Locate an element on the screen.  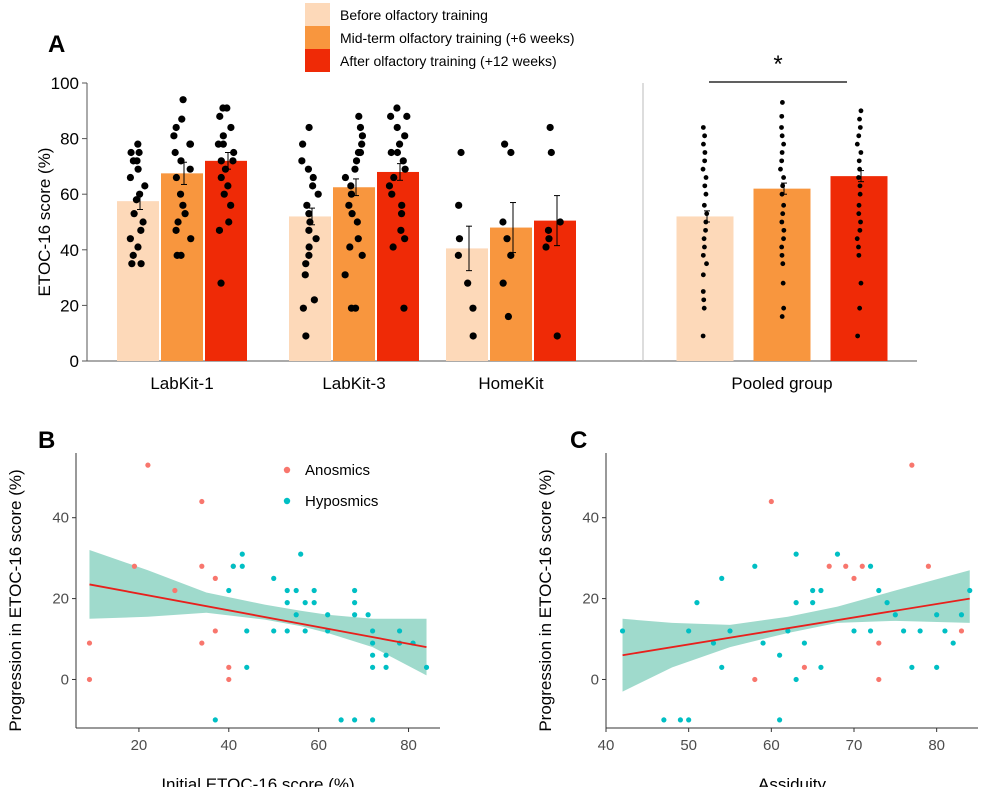
y-axis-label: Progression in ETOC-16 score (%) is located at coordinates (15, 600).